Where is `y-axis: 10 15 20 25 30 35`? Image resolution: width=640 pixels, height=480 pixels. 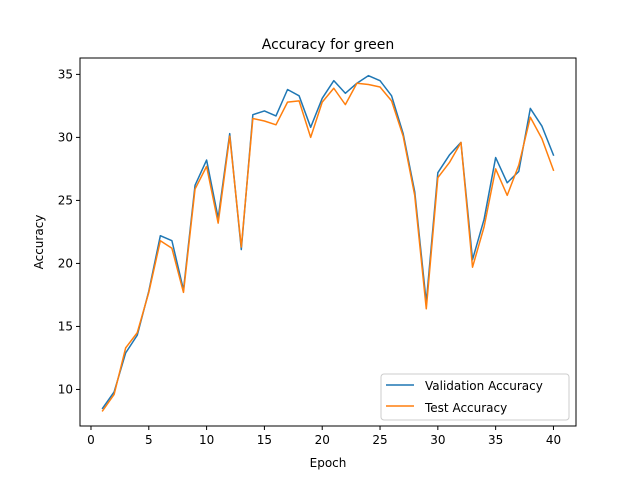 y-axis: 10 15 20 25 30 35 is located at coordinates (69, 231).